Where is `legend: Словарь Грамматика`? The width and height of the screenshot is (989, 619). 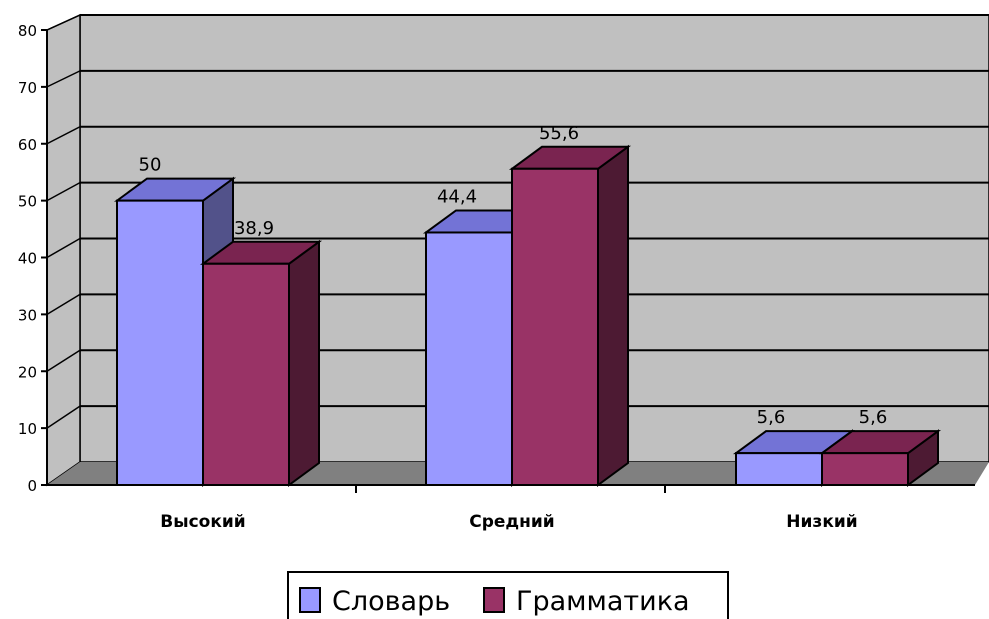
legend: Словарь Грамматика is located at coordinates (508, 595).